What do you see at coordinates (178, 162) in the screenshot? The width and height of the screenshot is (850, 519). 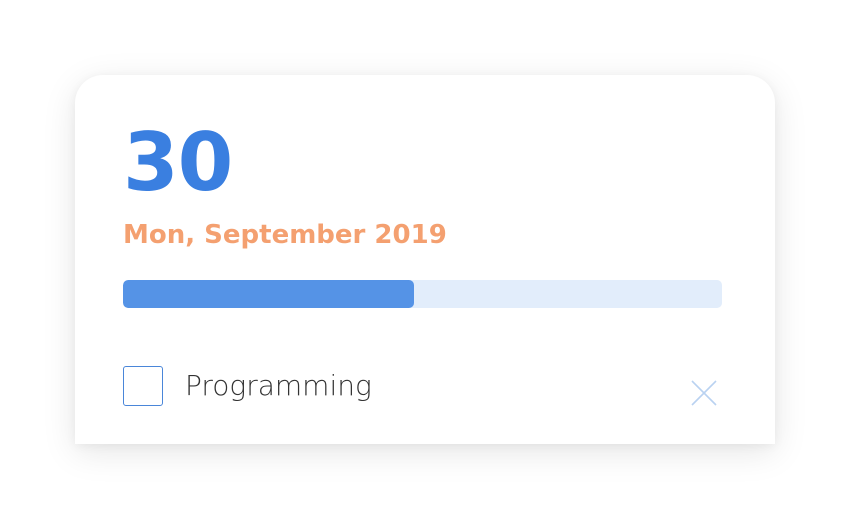 I see `day-number: 30` at bounding box center [178, 162].